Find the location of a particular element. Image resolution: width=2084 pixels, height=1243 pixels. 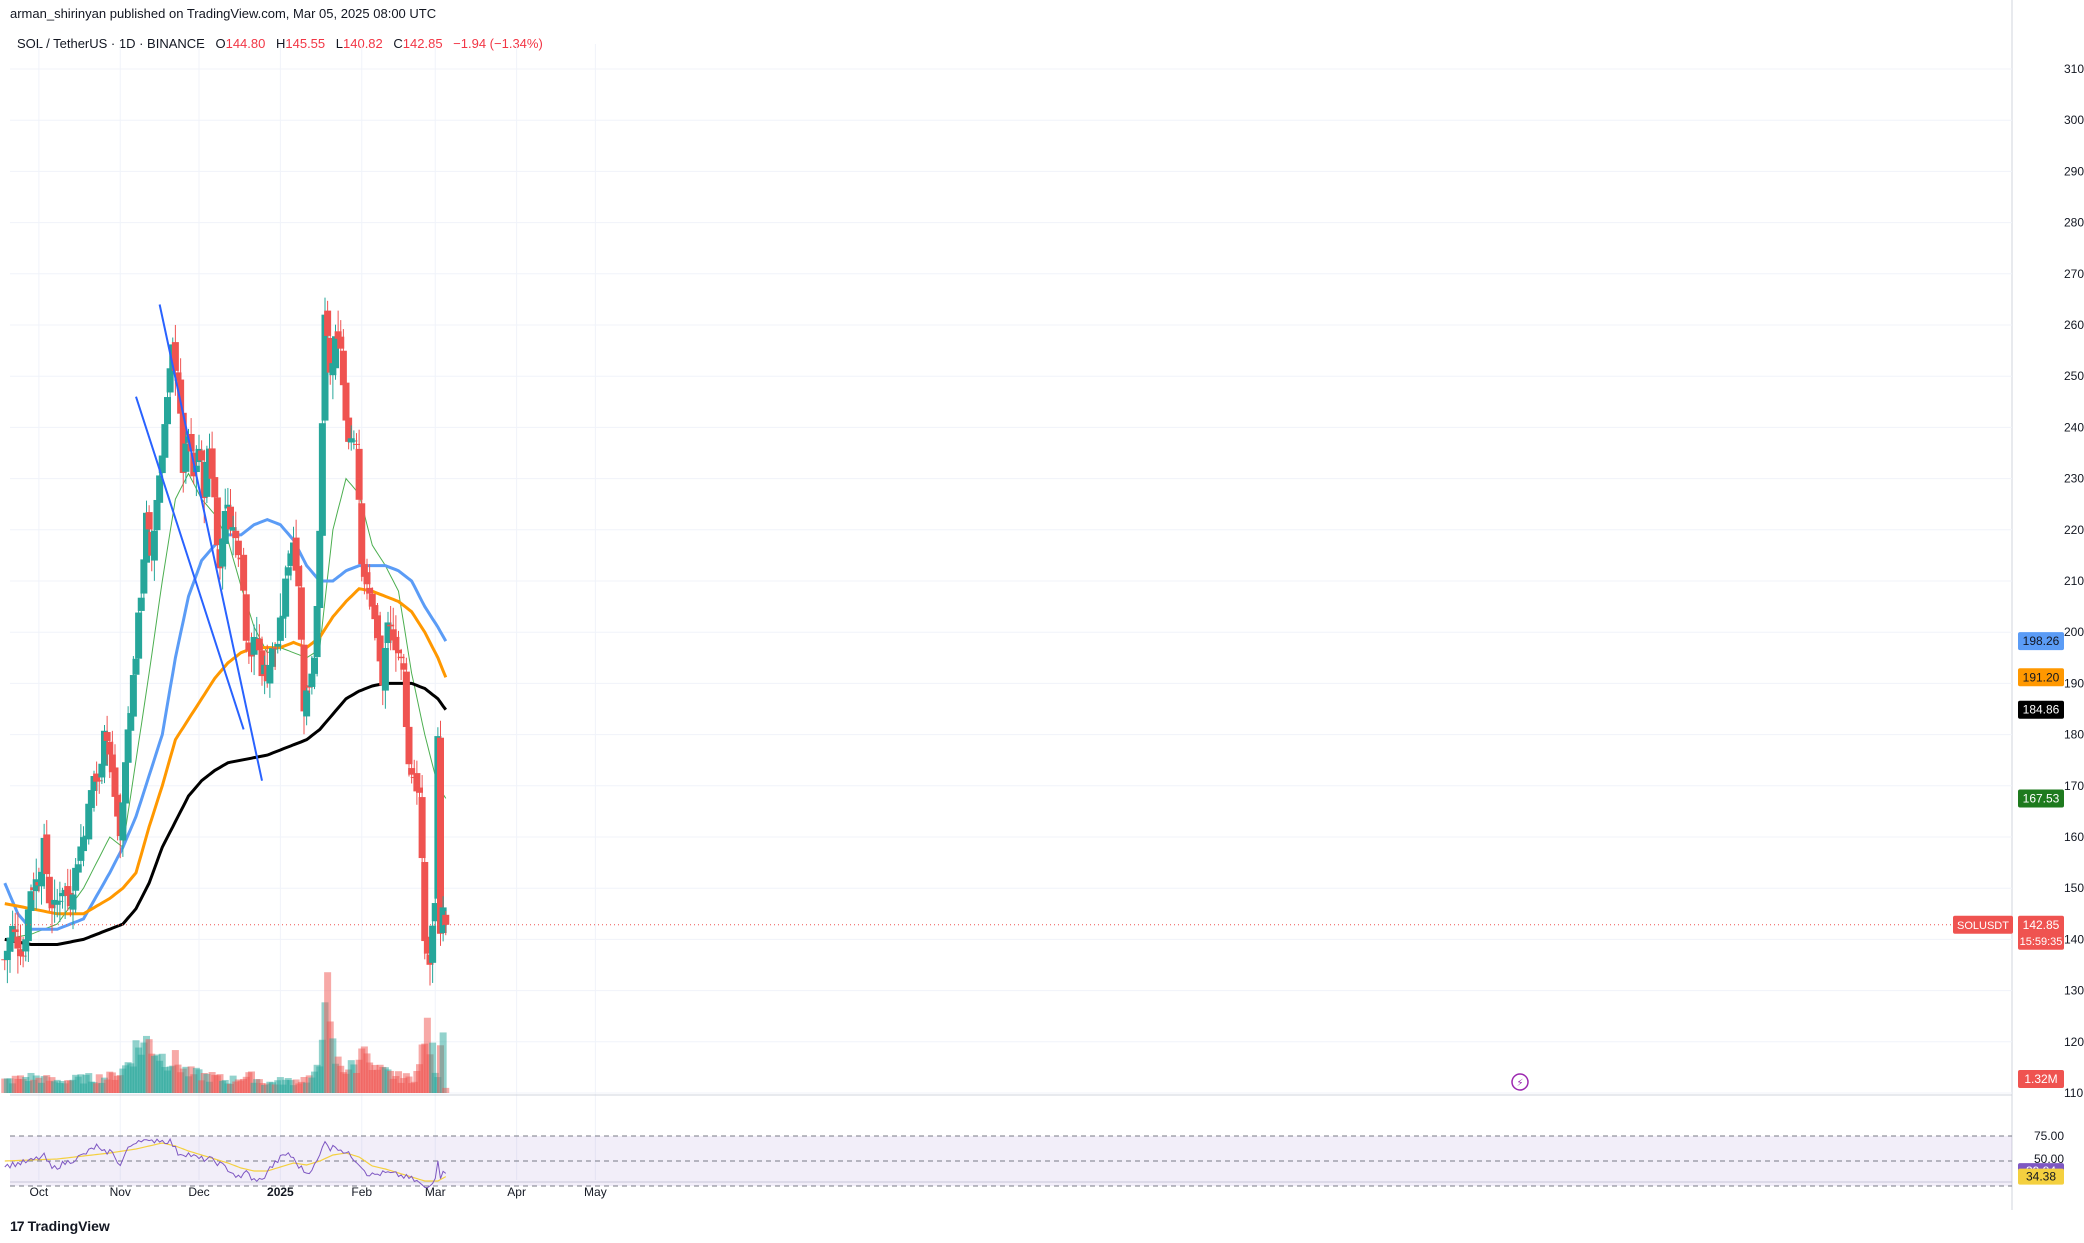

lightning-icon is located at coordinates (1520, 1082).